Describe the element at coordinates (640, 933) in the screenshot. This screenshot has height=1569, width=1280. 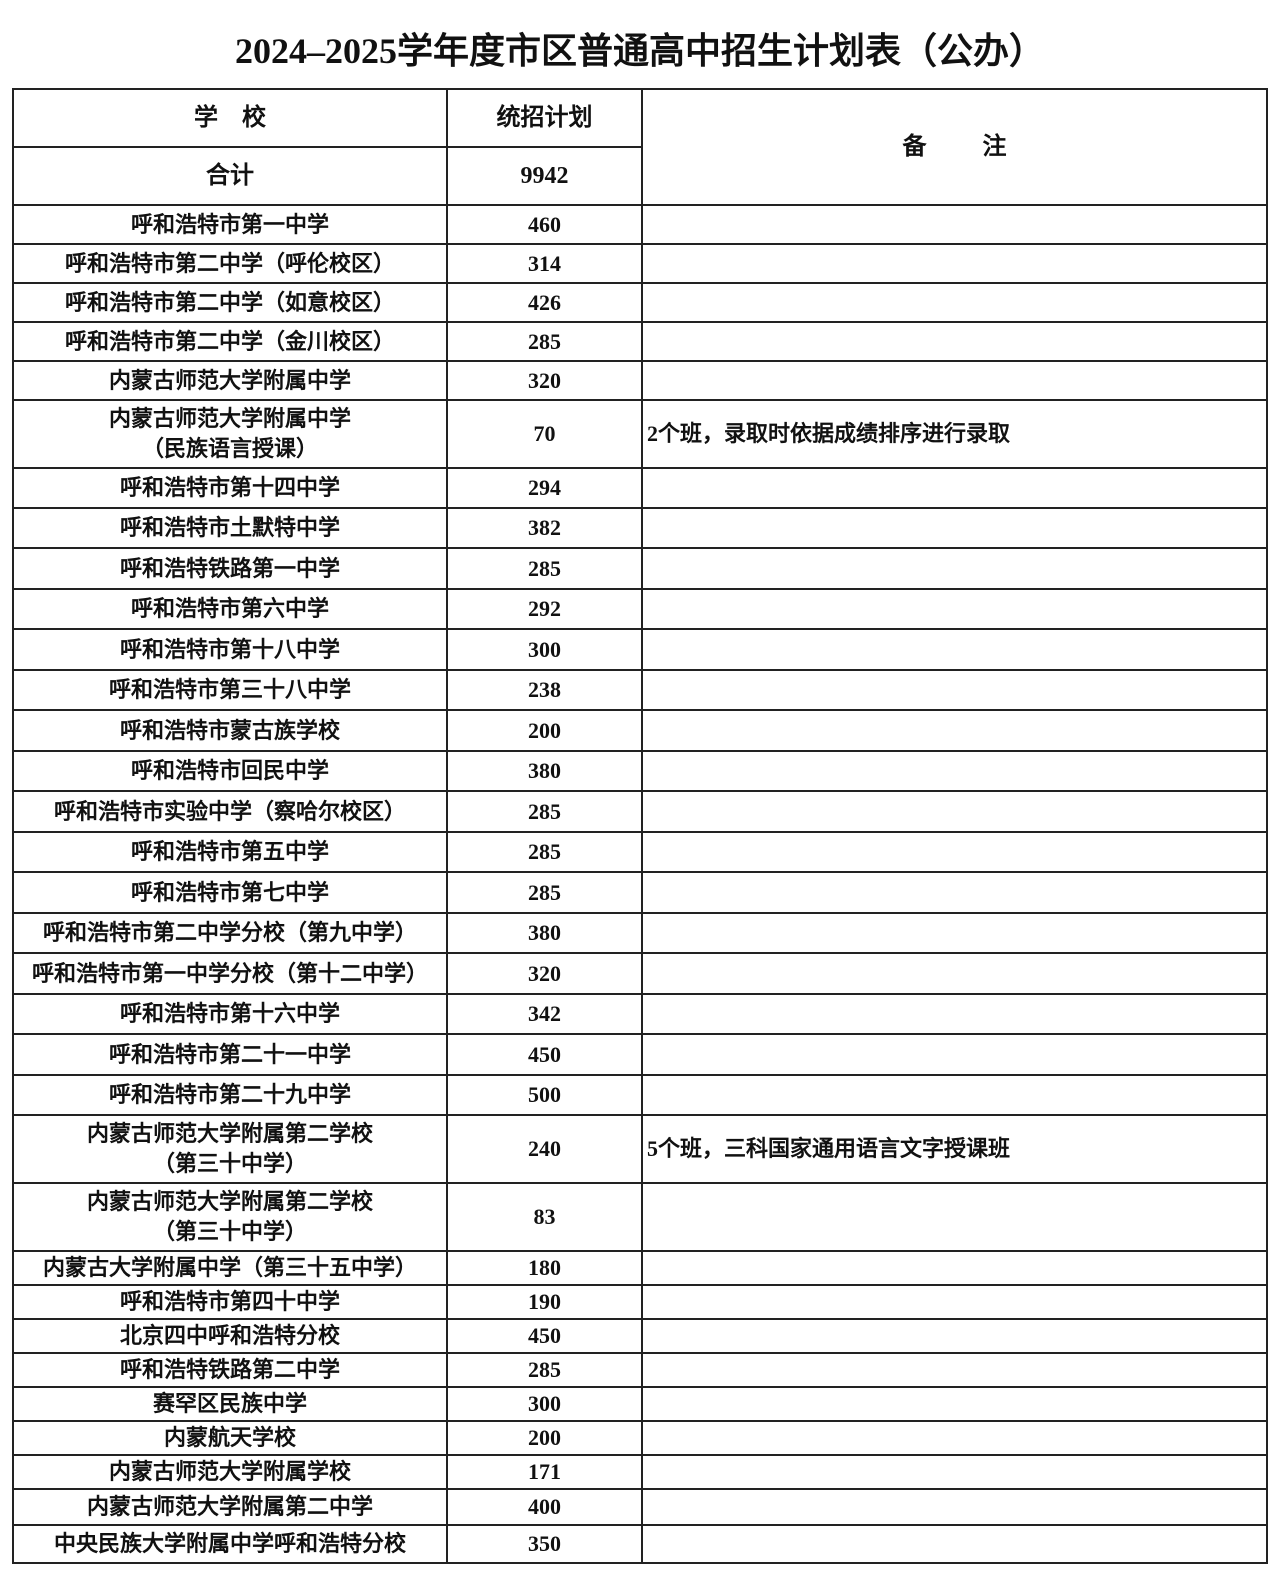
I see `table-row: 呼和浩特市第二中学分校（第九中学） 380` at that location.